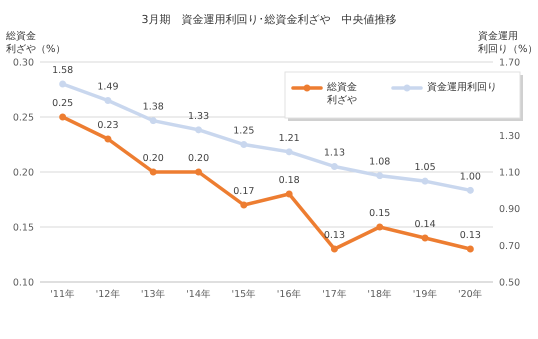 This screenshot has height=339, width=538. What do you see at coordinates (63, 103) in the screenshot?
I see `data-label: 0.25` at bounding box center [63, 103].